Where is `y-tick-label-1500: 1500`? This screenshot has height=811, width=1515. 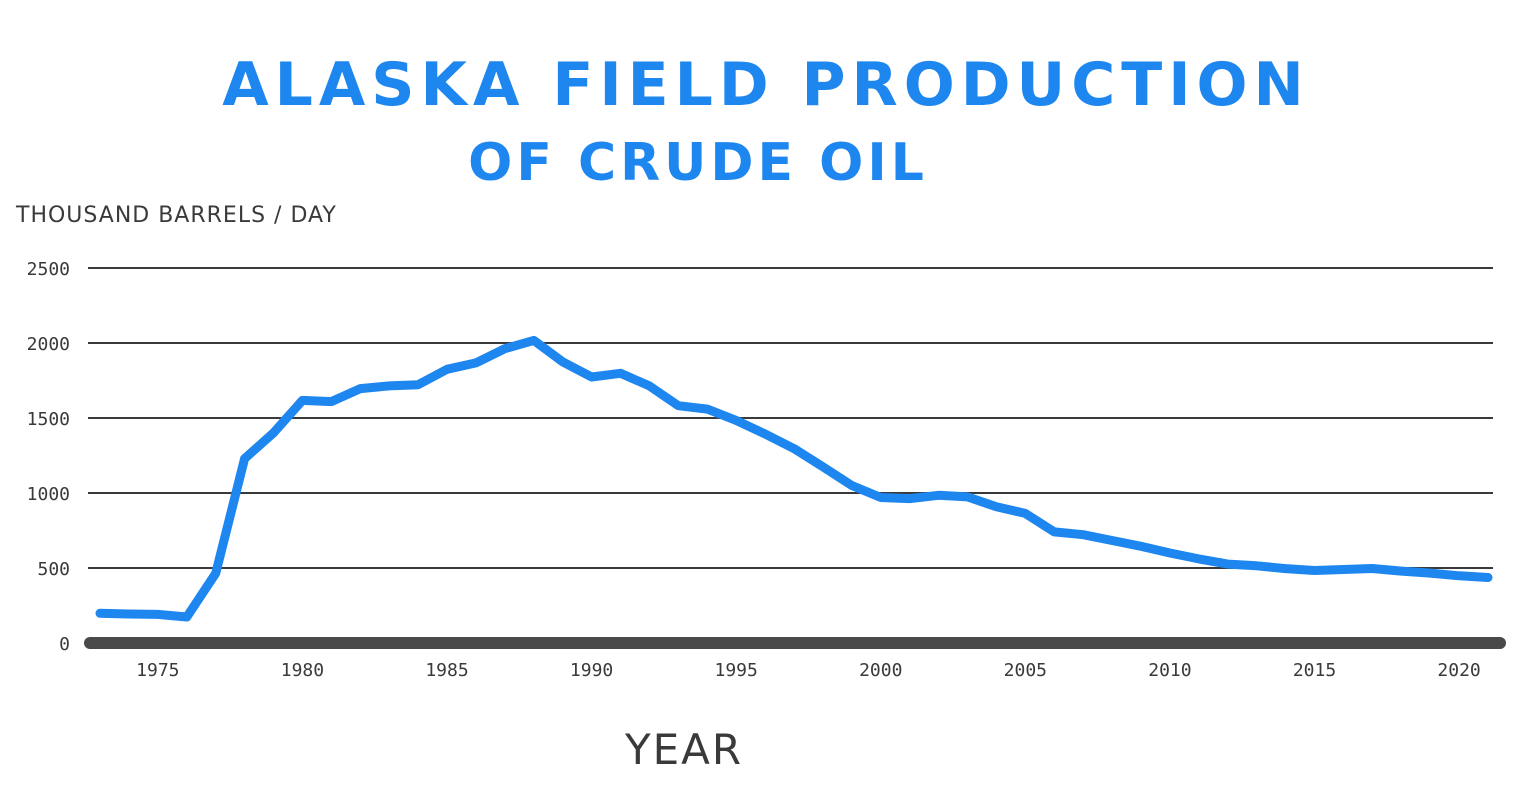
y-tick-label-1500: 1500 is located at coordinates (48, 419).